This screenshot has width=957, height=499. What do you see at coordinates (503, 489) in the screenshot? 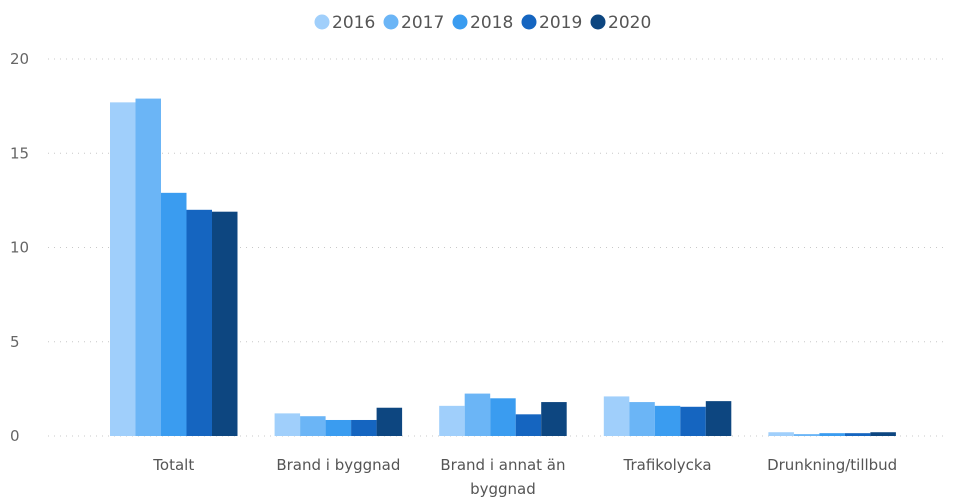
I see `x-tick-label-line: byggnad` at bounding box center [503, 489].